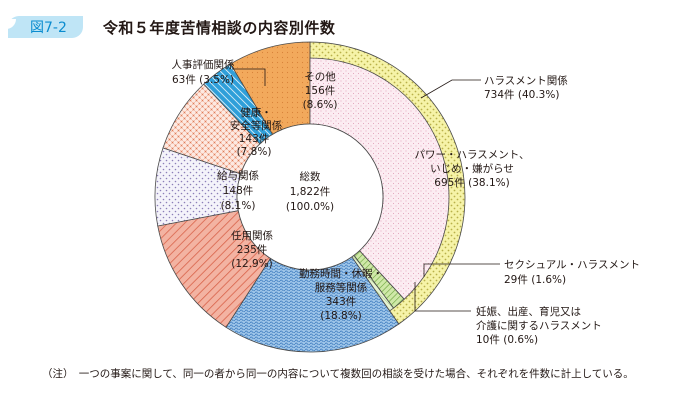 This screenshot has width=674, height=409. What do you see at coordinates (507, 340) in the screenshot?
I see `value-pregnancy-harassment: 10件 (0.6%)` at bounding box center [507, 340].